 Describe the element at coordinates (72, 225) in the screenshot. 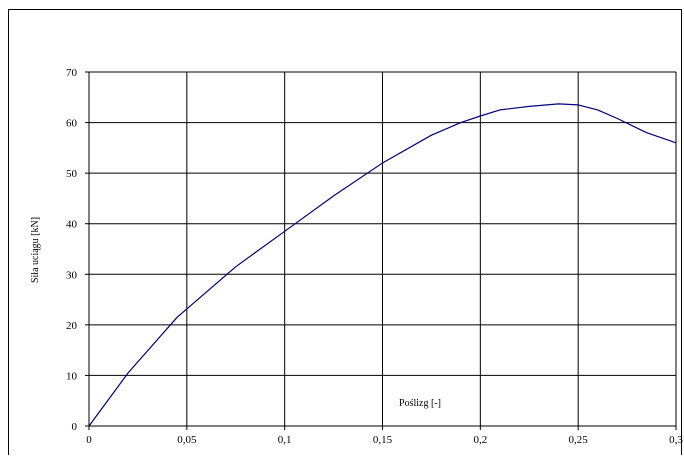

I see `y-tick-label: 40` at that location.